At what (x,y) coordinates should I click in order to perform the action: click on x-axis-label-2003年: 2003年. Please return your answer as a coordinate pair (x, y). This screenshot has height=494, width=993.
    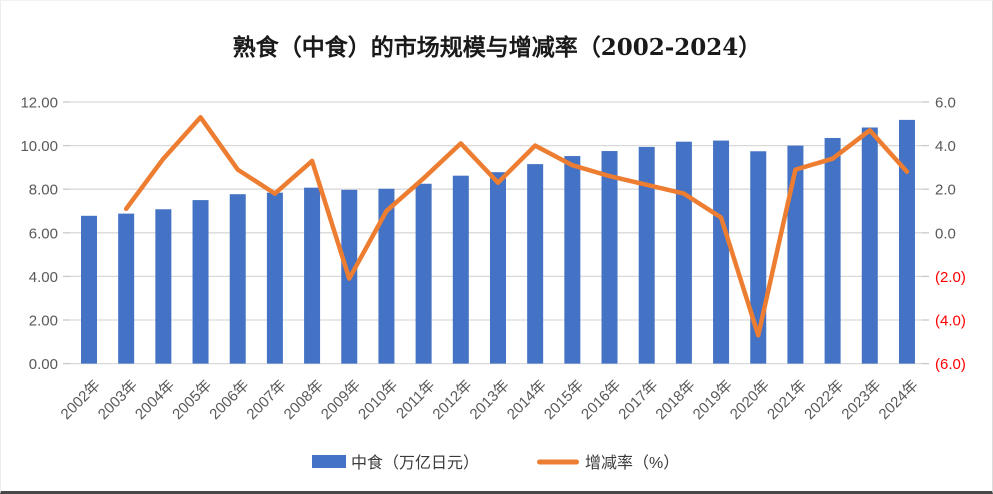
    Looking at the image, I should click on (118, 400).